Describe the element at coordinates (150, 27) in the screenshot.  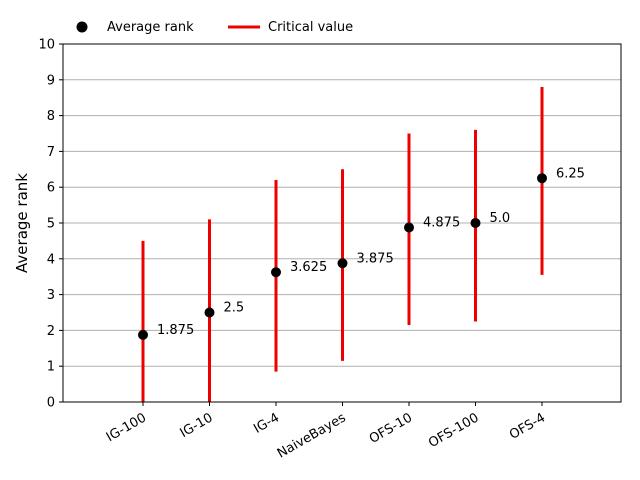
I see `legend-label-average-rank: Average rank` at that location.